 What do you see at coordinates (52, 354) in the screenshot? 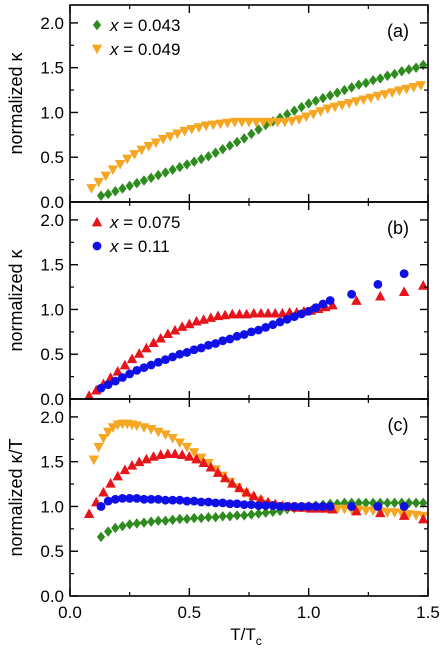
I see `y-tick-label: 0.5` at bounding box center [52, 354].